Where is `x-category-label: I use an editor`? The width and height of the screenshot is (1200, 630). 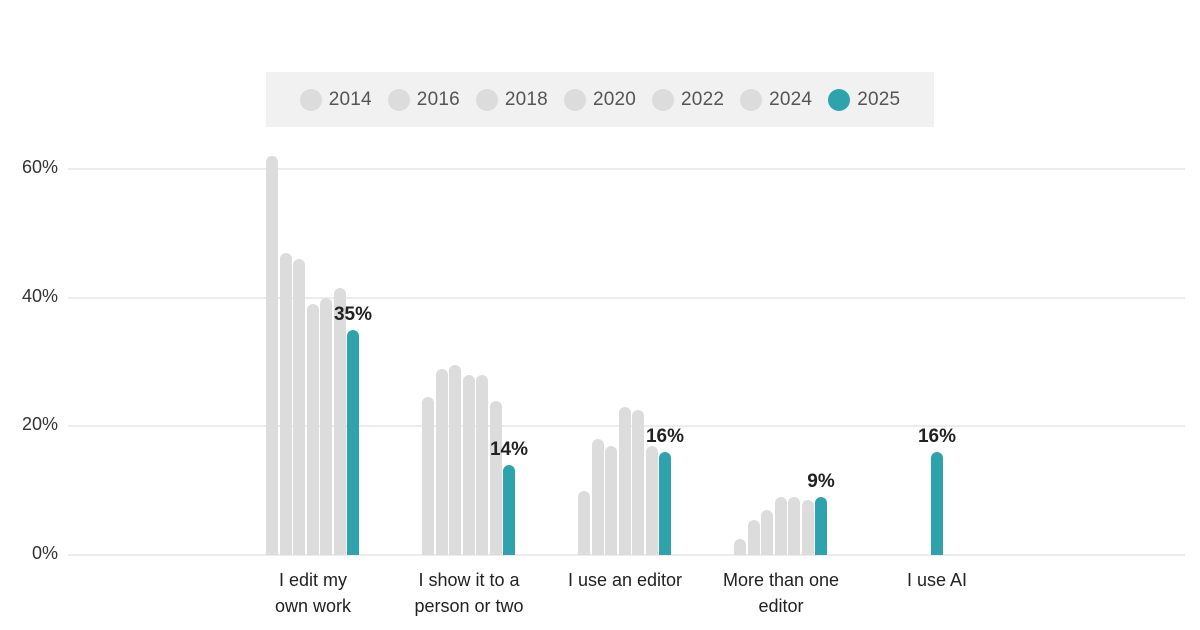
x-category-label: I use an editor is located at coordinates (625, 580).